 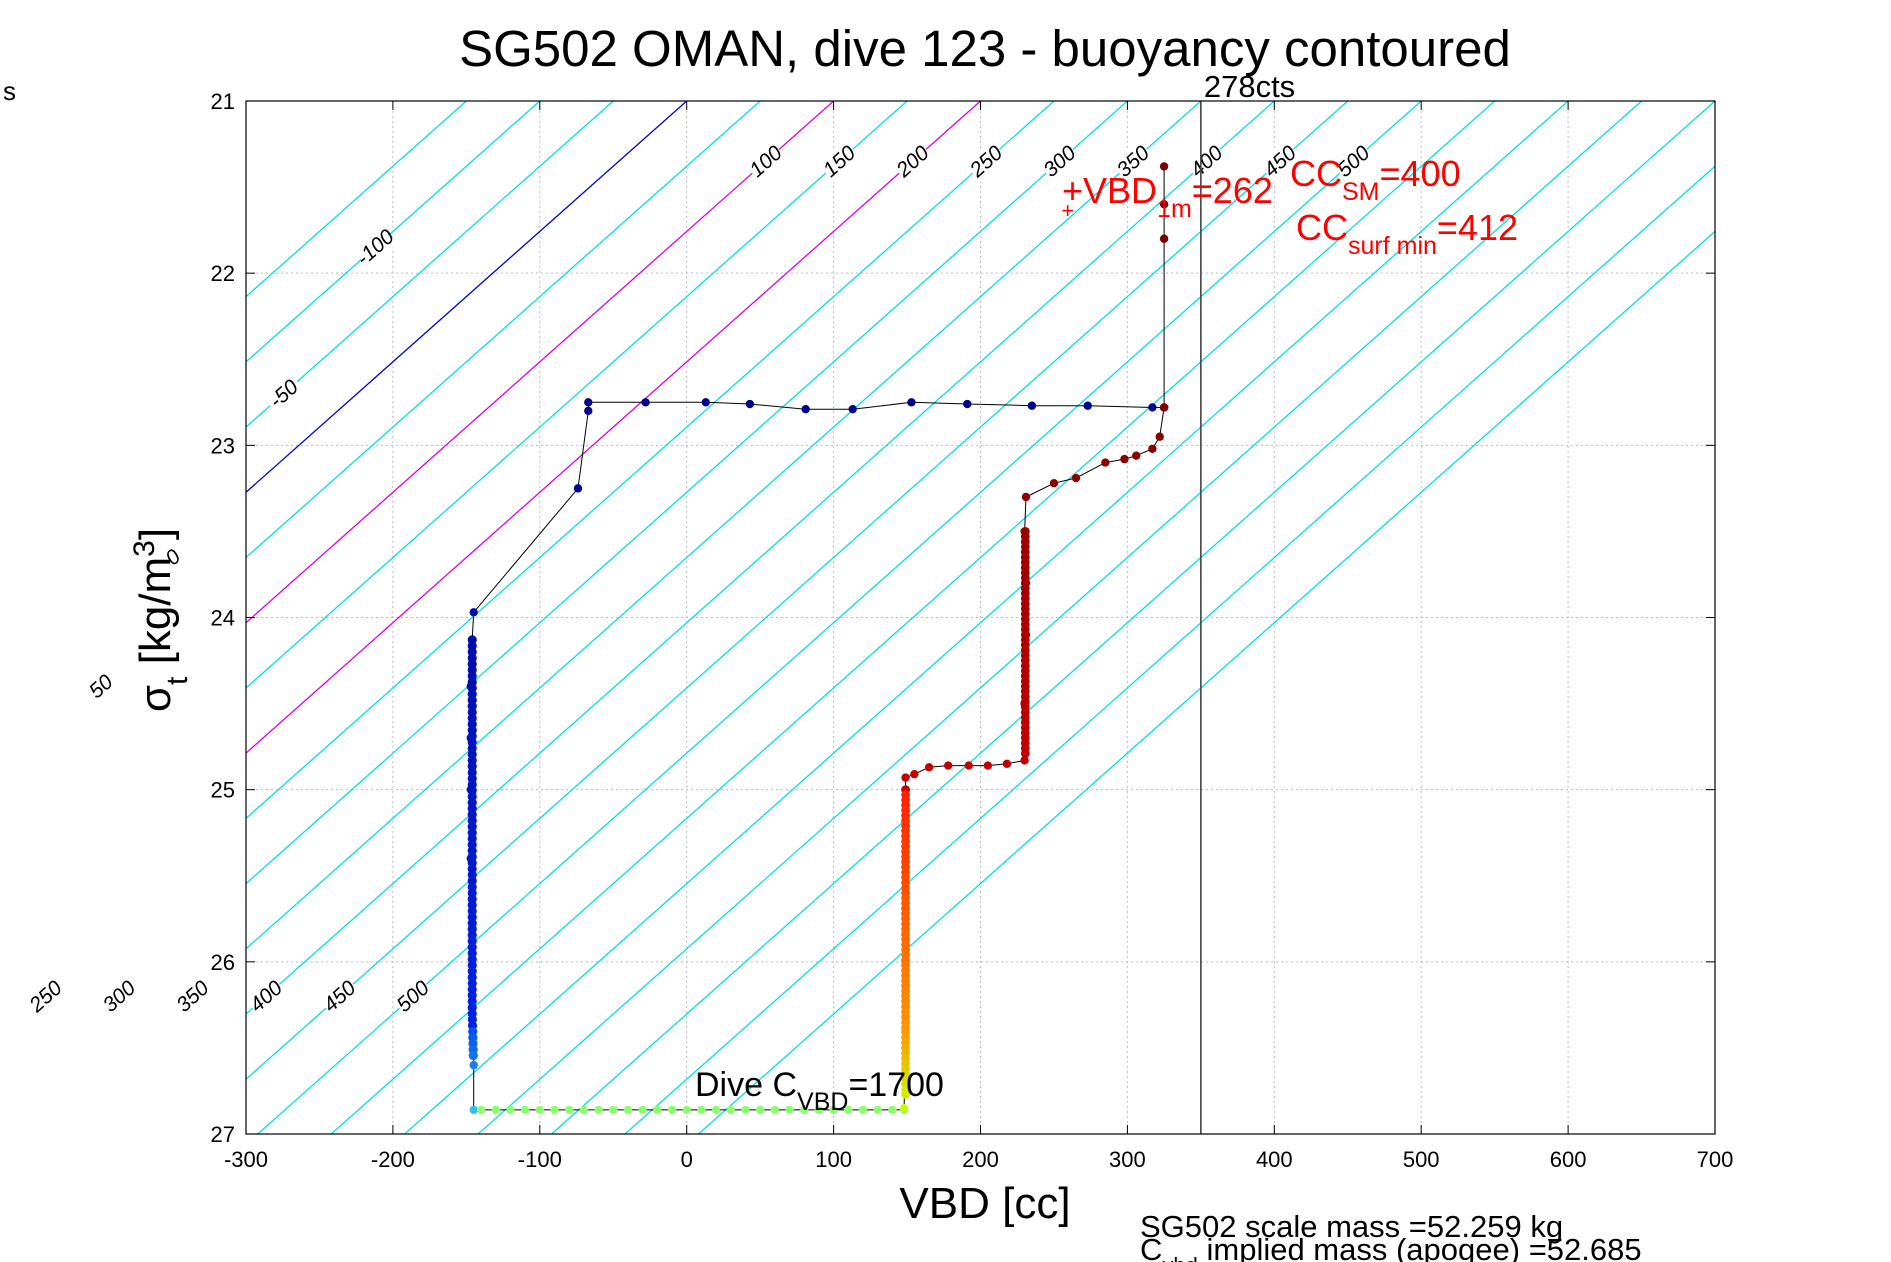 I want to click on annotation-cc-surf-min: CCsurf min=412, so click(x=1407, y=233).